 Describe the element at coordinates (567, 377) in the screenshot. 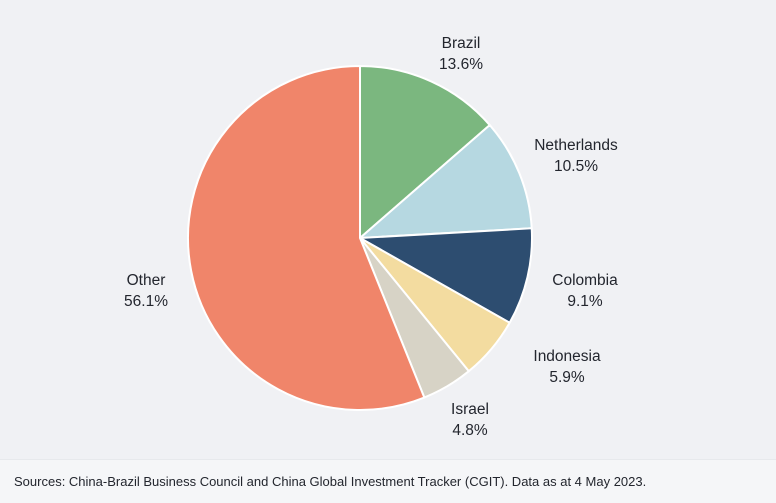

I see `slice-percent: 5.9%` at that location.